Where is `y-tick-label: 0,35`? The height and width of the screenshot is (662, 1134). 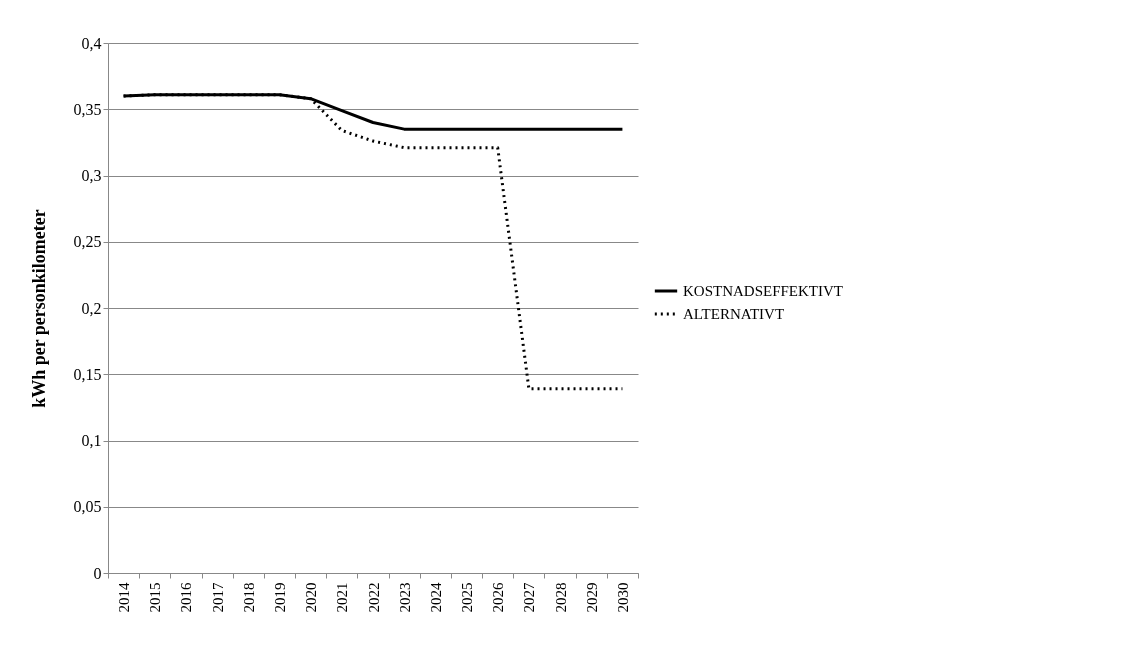
y-tick-label: 0,35 is located at coordinates (87, 109).